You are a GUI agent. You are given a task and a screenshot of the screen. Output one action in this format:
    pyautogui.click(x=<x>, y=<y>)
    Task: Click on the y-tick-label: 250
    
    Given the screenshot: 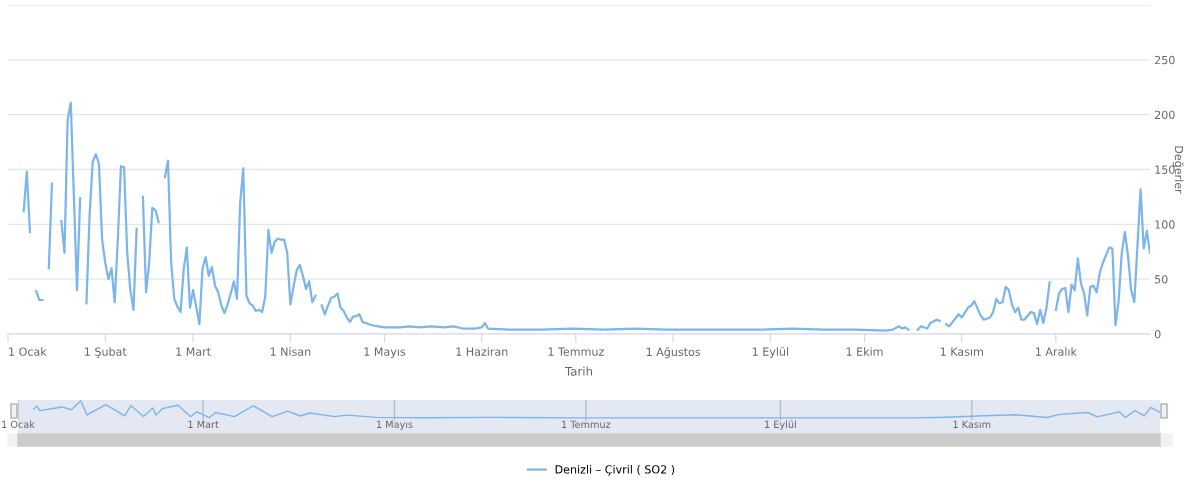 What is the action you would take?
    pyautogui.click(x=1164, y=60)
    